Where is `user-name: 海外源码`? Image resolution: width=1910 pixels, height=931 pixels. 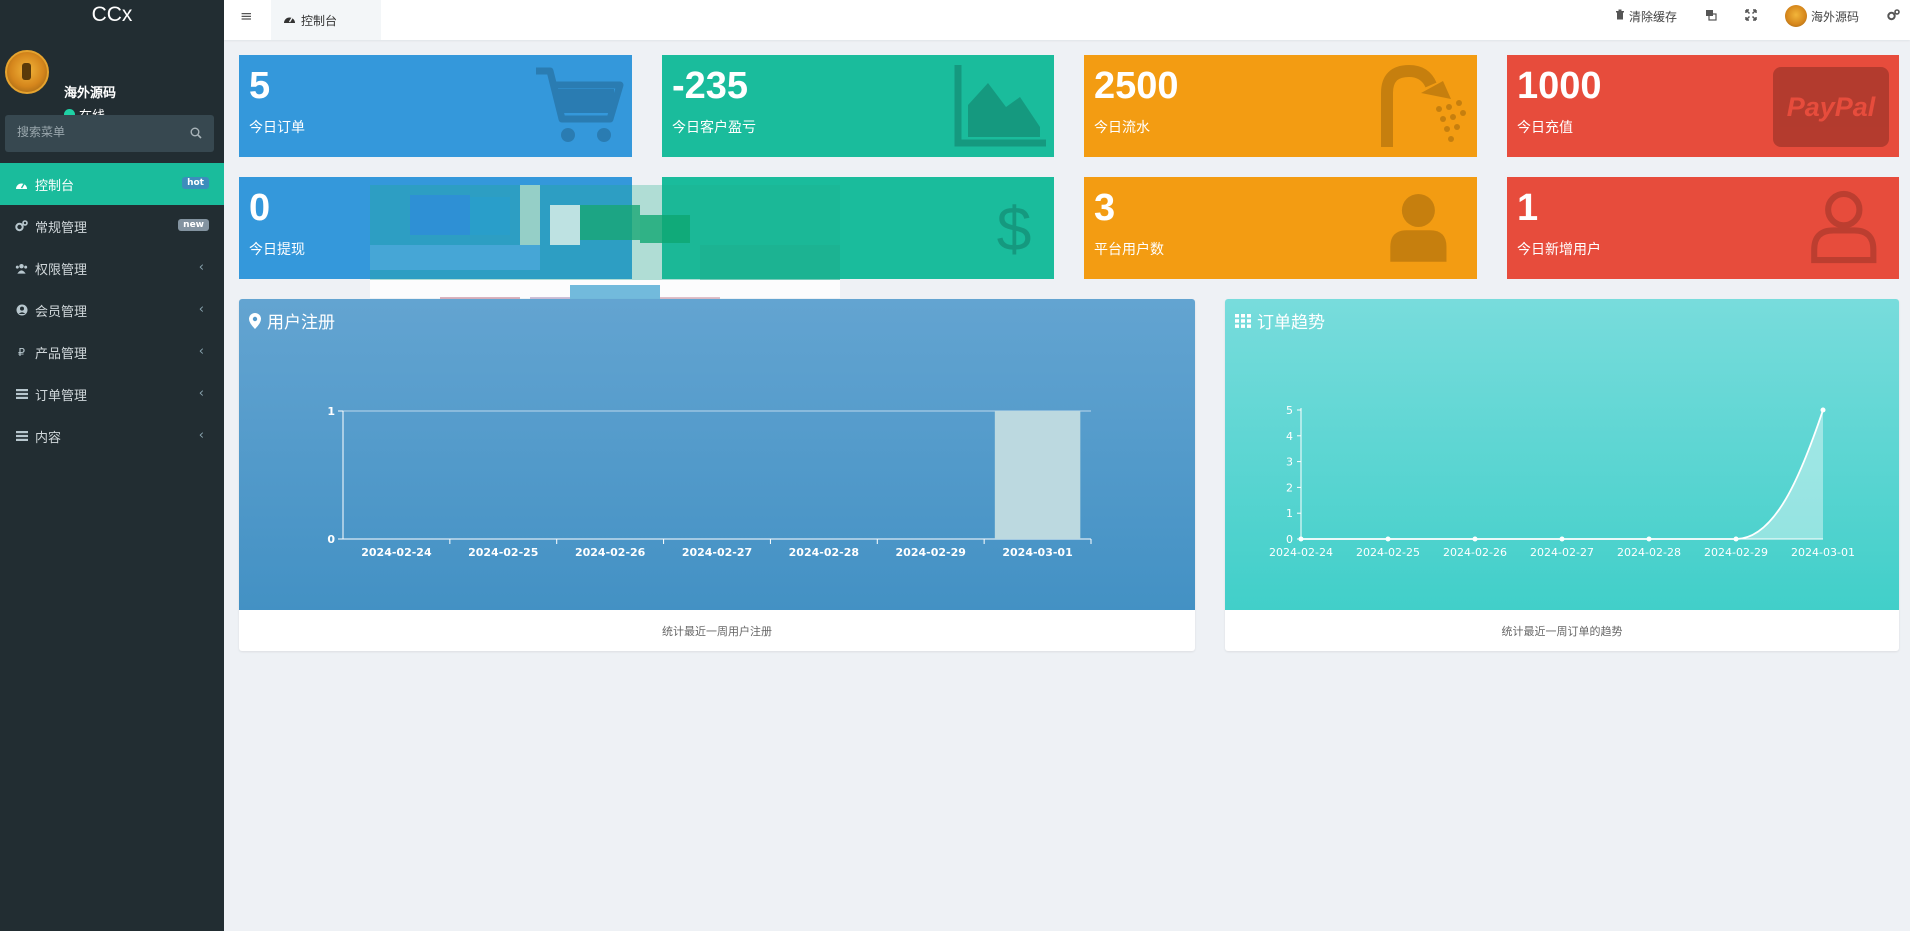 user-name: 海外源码 is located at coordinates (90, 93).